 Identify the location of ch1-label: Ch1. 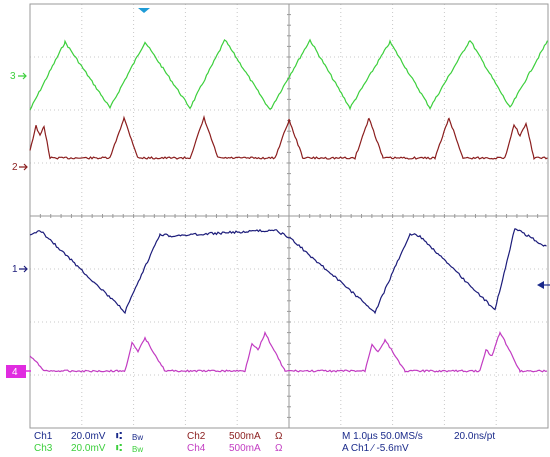
(43, 436).